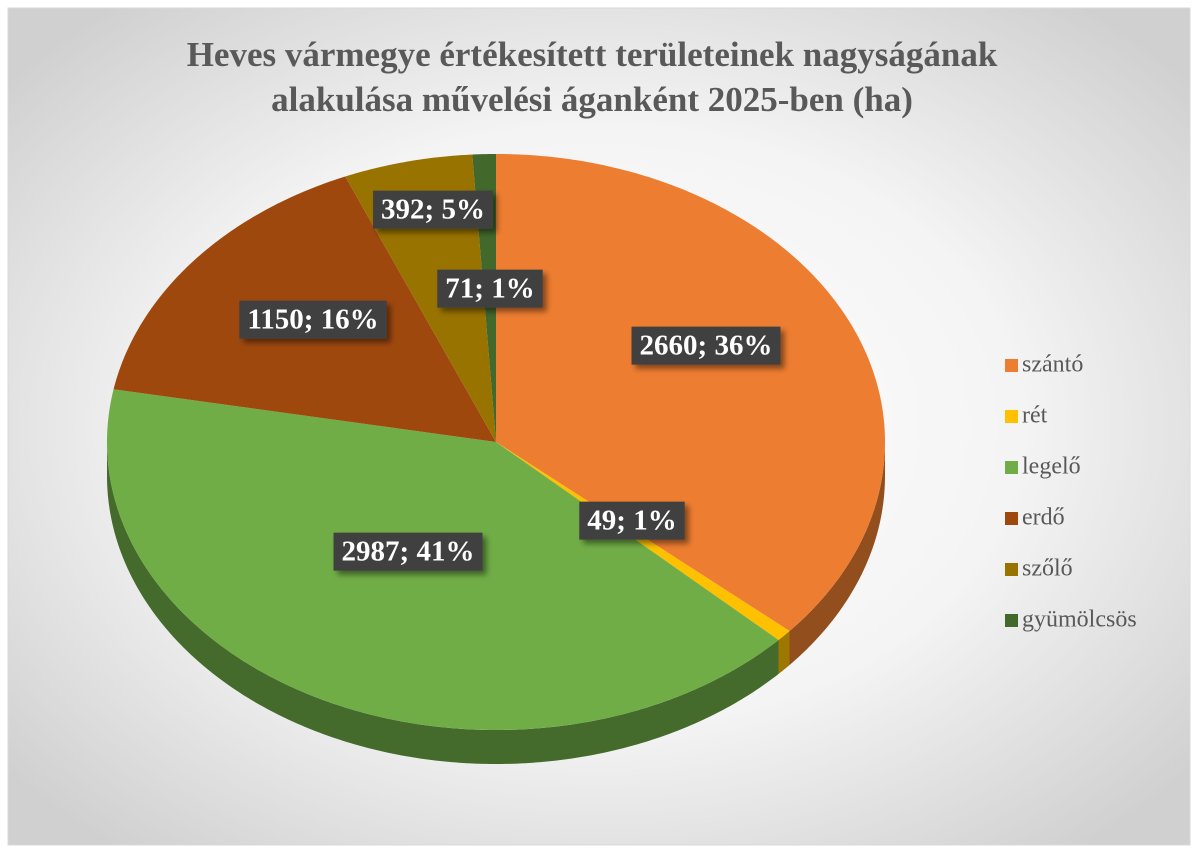  I want to click on slice, so click(643, 541).